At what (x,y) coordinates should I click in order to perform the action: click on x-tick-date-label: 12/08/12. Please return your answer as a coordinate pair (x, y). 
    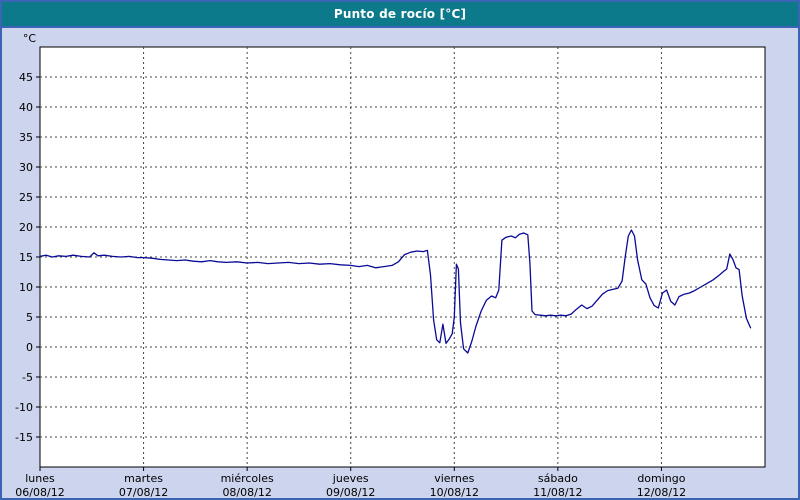
    Looking at the image, I should click on (661, 492).